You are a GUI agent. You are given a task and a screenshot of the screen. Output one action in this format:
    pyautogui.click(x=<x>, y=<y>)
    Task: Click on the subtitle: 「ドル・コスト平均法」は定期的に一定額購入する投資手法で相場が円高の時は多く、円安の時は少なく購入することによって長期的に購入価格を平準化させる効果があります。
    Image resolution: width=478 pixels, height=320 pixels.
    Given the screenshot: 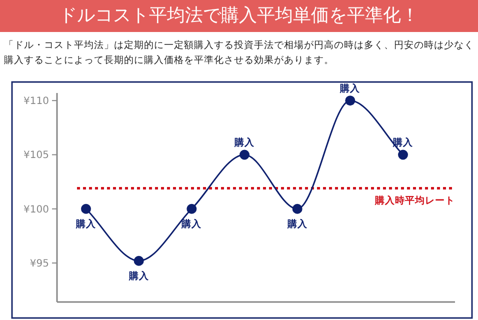 What is the action you would take?
    pyautogui.click(x=239, y=53)
    